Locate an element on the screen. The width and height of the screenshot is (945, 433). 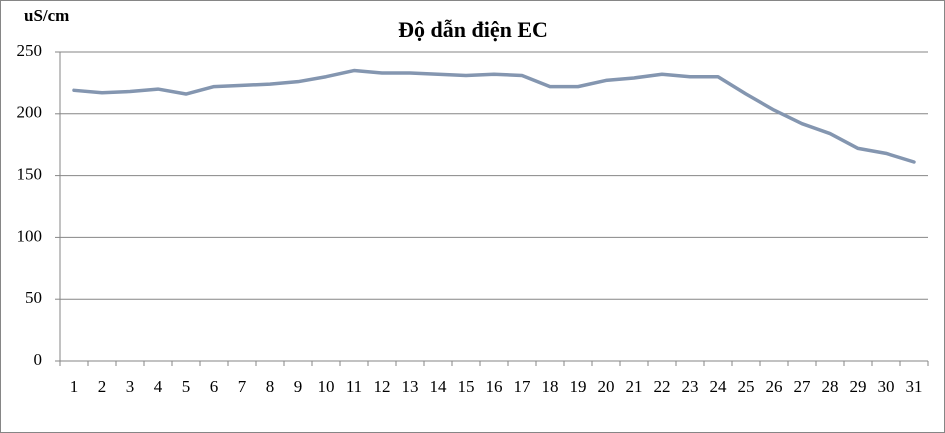
x-tick-label: 21 is located at coordinates (634, 386).